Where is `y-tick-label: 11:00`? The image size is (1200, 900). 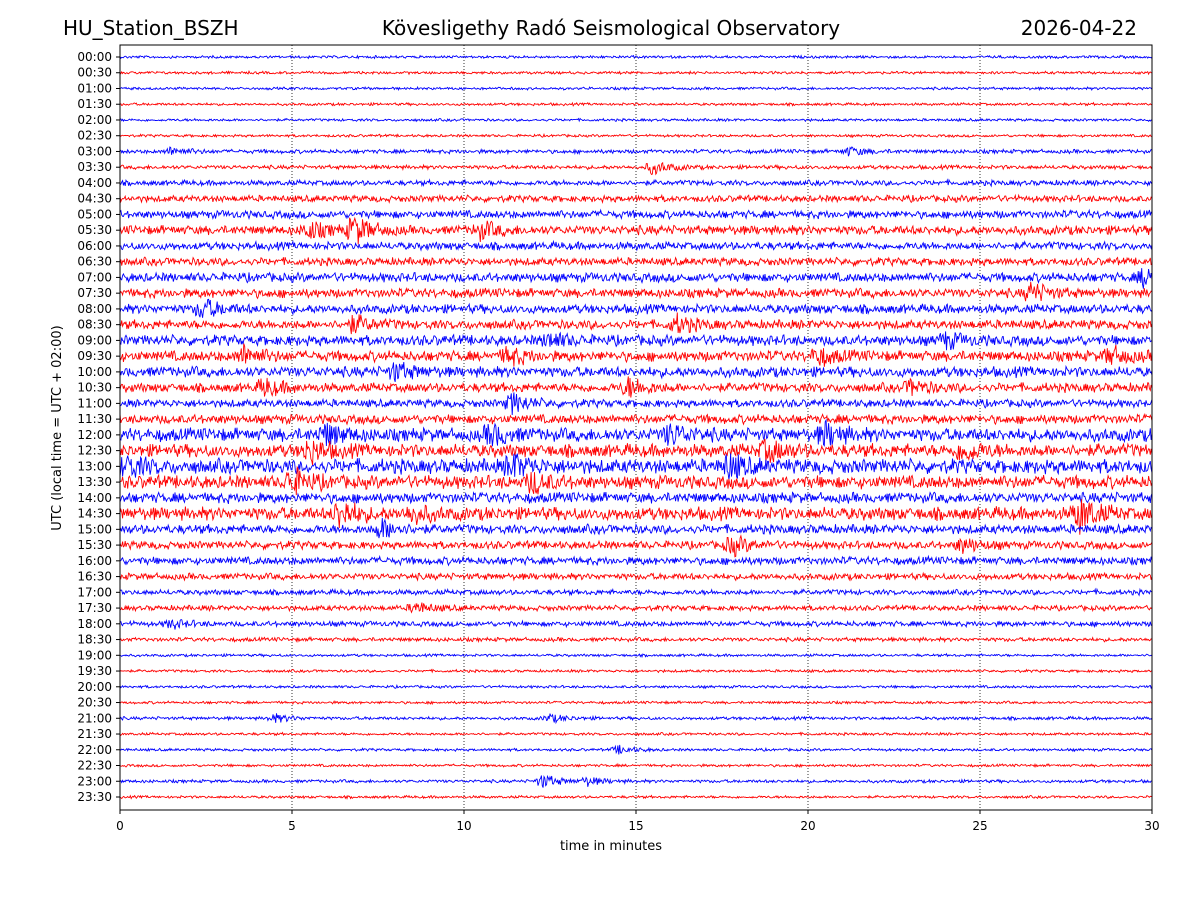
y-tick-label: 11:00 is located at coordinates (94, 403).